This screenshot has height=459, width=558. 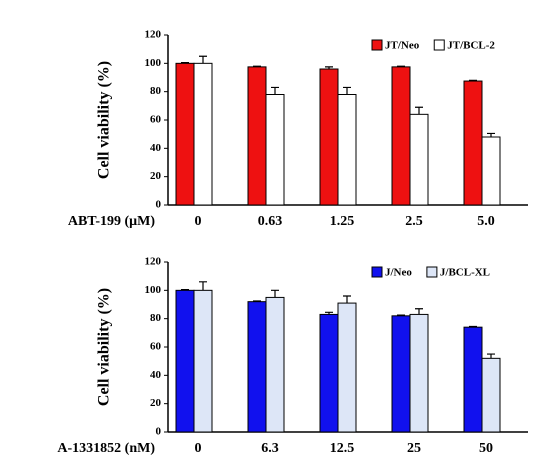 What do you see at coordinates (471, 46) in the screenshot?
I see `legend-label: JT/BCL-2` at bounding box center [471, 46].